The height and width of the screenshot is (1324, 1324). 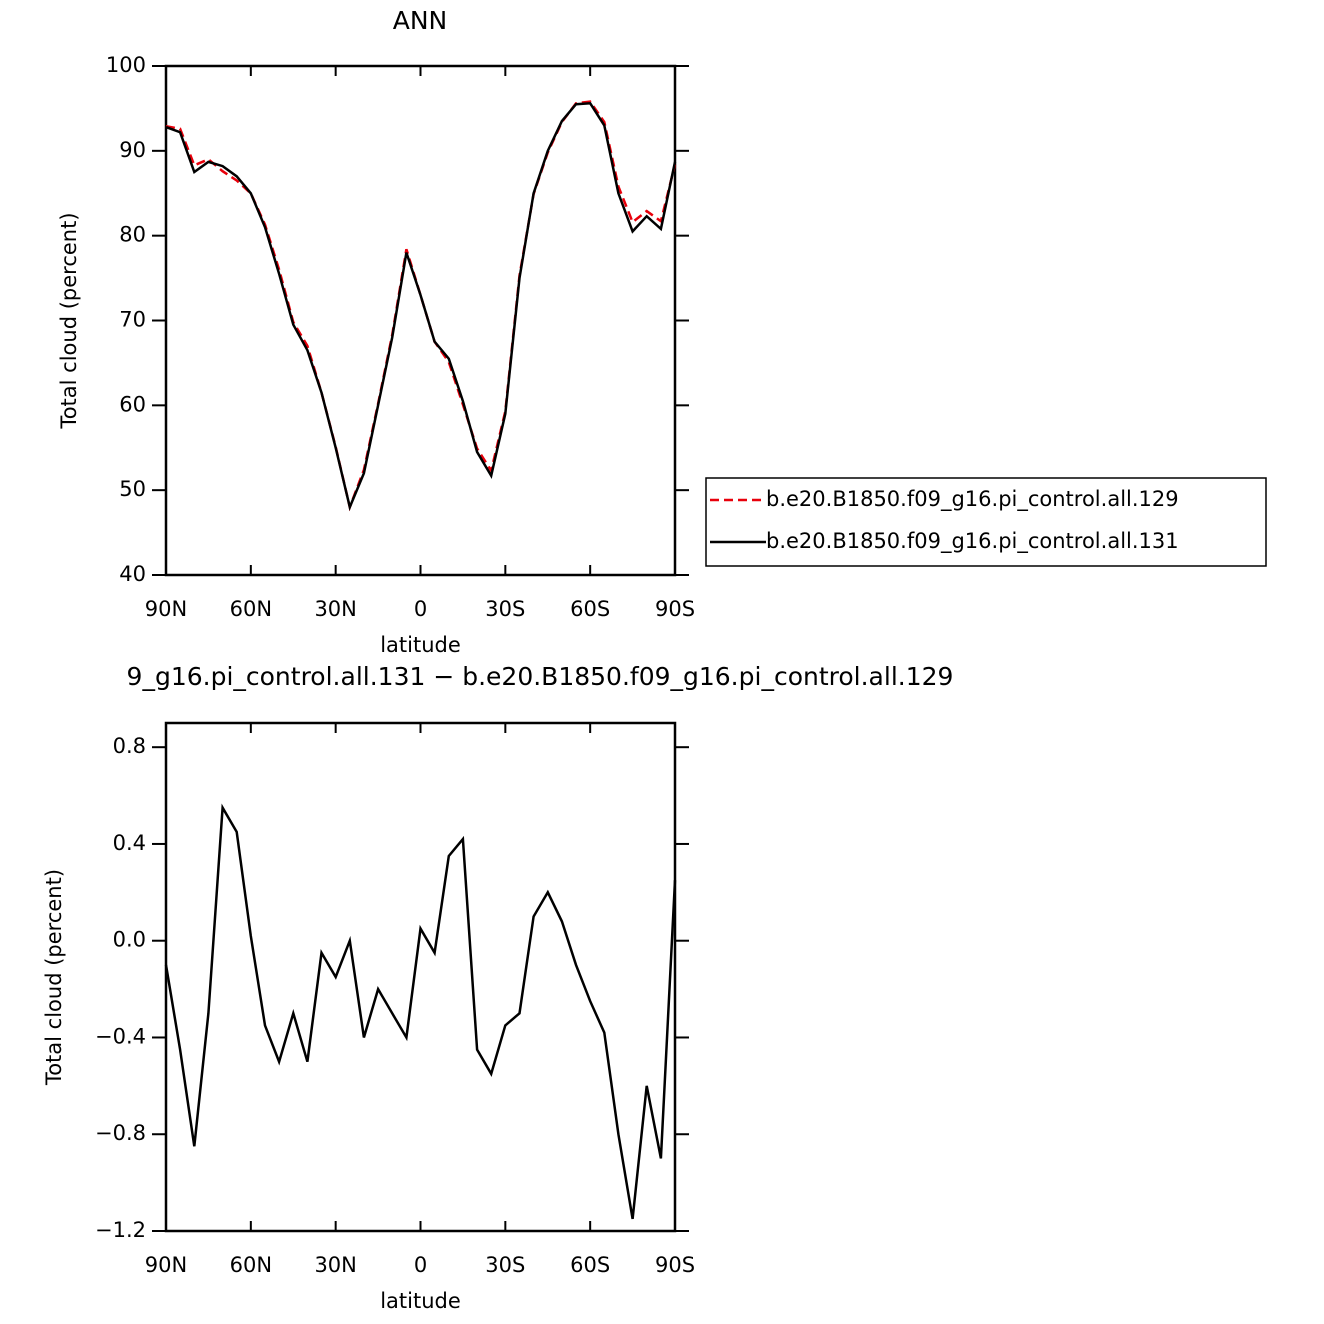 I want to click on y-tick-label: 0.4, so click(x=129, y=843).